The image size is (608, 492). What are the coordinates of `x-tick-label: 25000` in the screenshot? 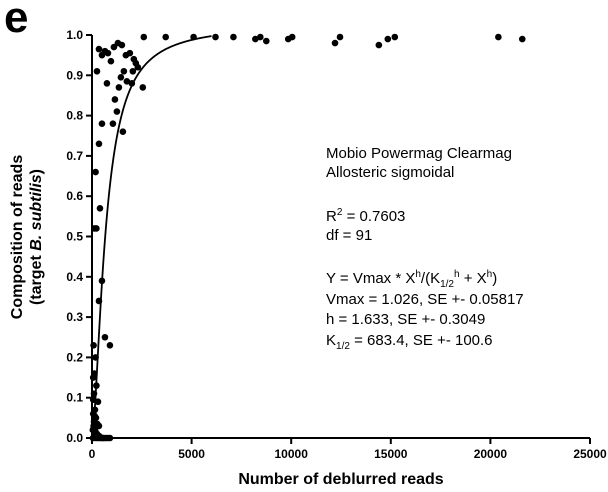 It's located at (590, 454).